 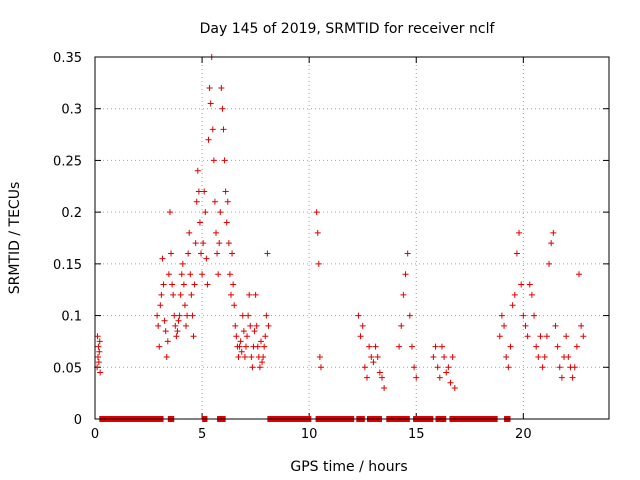 What do you see at coordinates (309, 434) in the screenshot?
I see `x-tick-label: 10` at bounding box center [309, 434].